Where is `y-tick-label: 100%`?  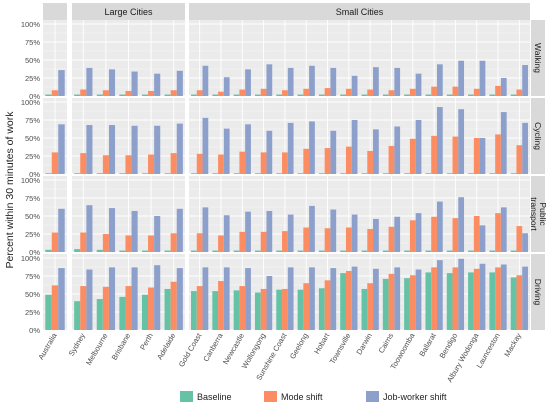 y-tick-label: 100% is located at coordinates (31, 24).